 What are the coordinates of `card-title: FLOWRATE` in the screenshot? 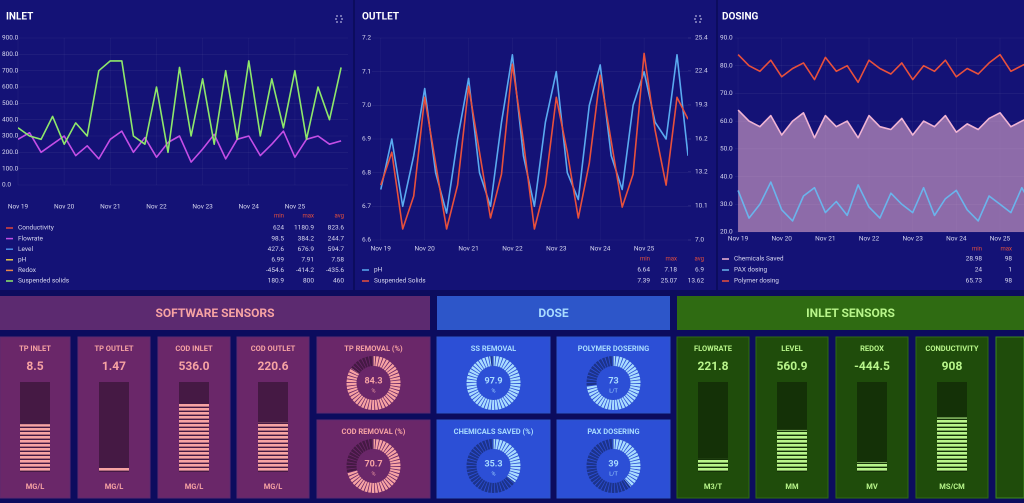 It's located at (713, 348).